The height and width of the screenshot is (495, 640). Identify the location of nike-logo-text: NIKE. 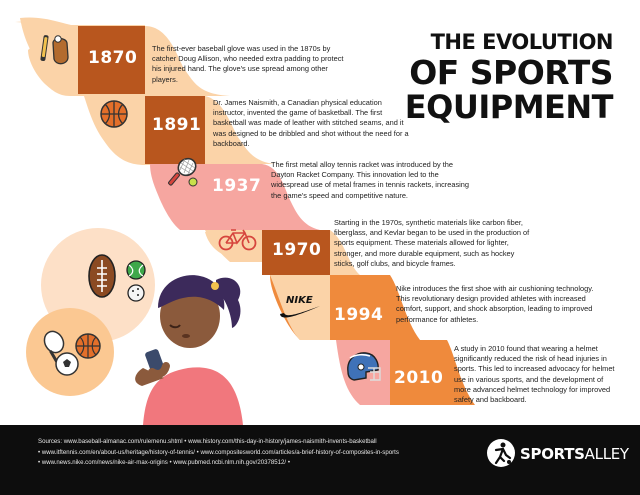
(299, 300).